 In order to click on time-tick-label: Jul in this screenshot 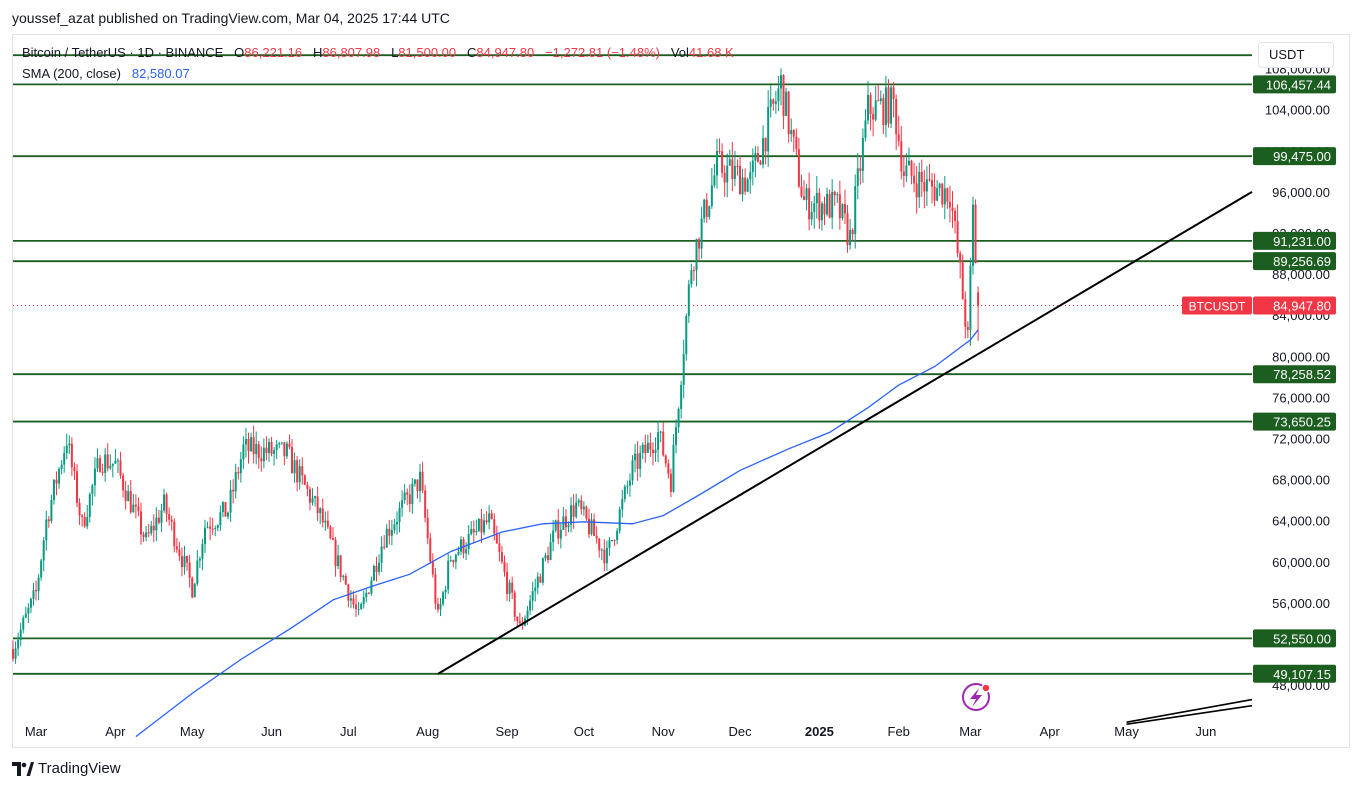, I will do `click(348, 731)`.